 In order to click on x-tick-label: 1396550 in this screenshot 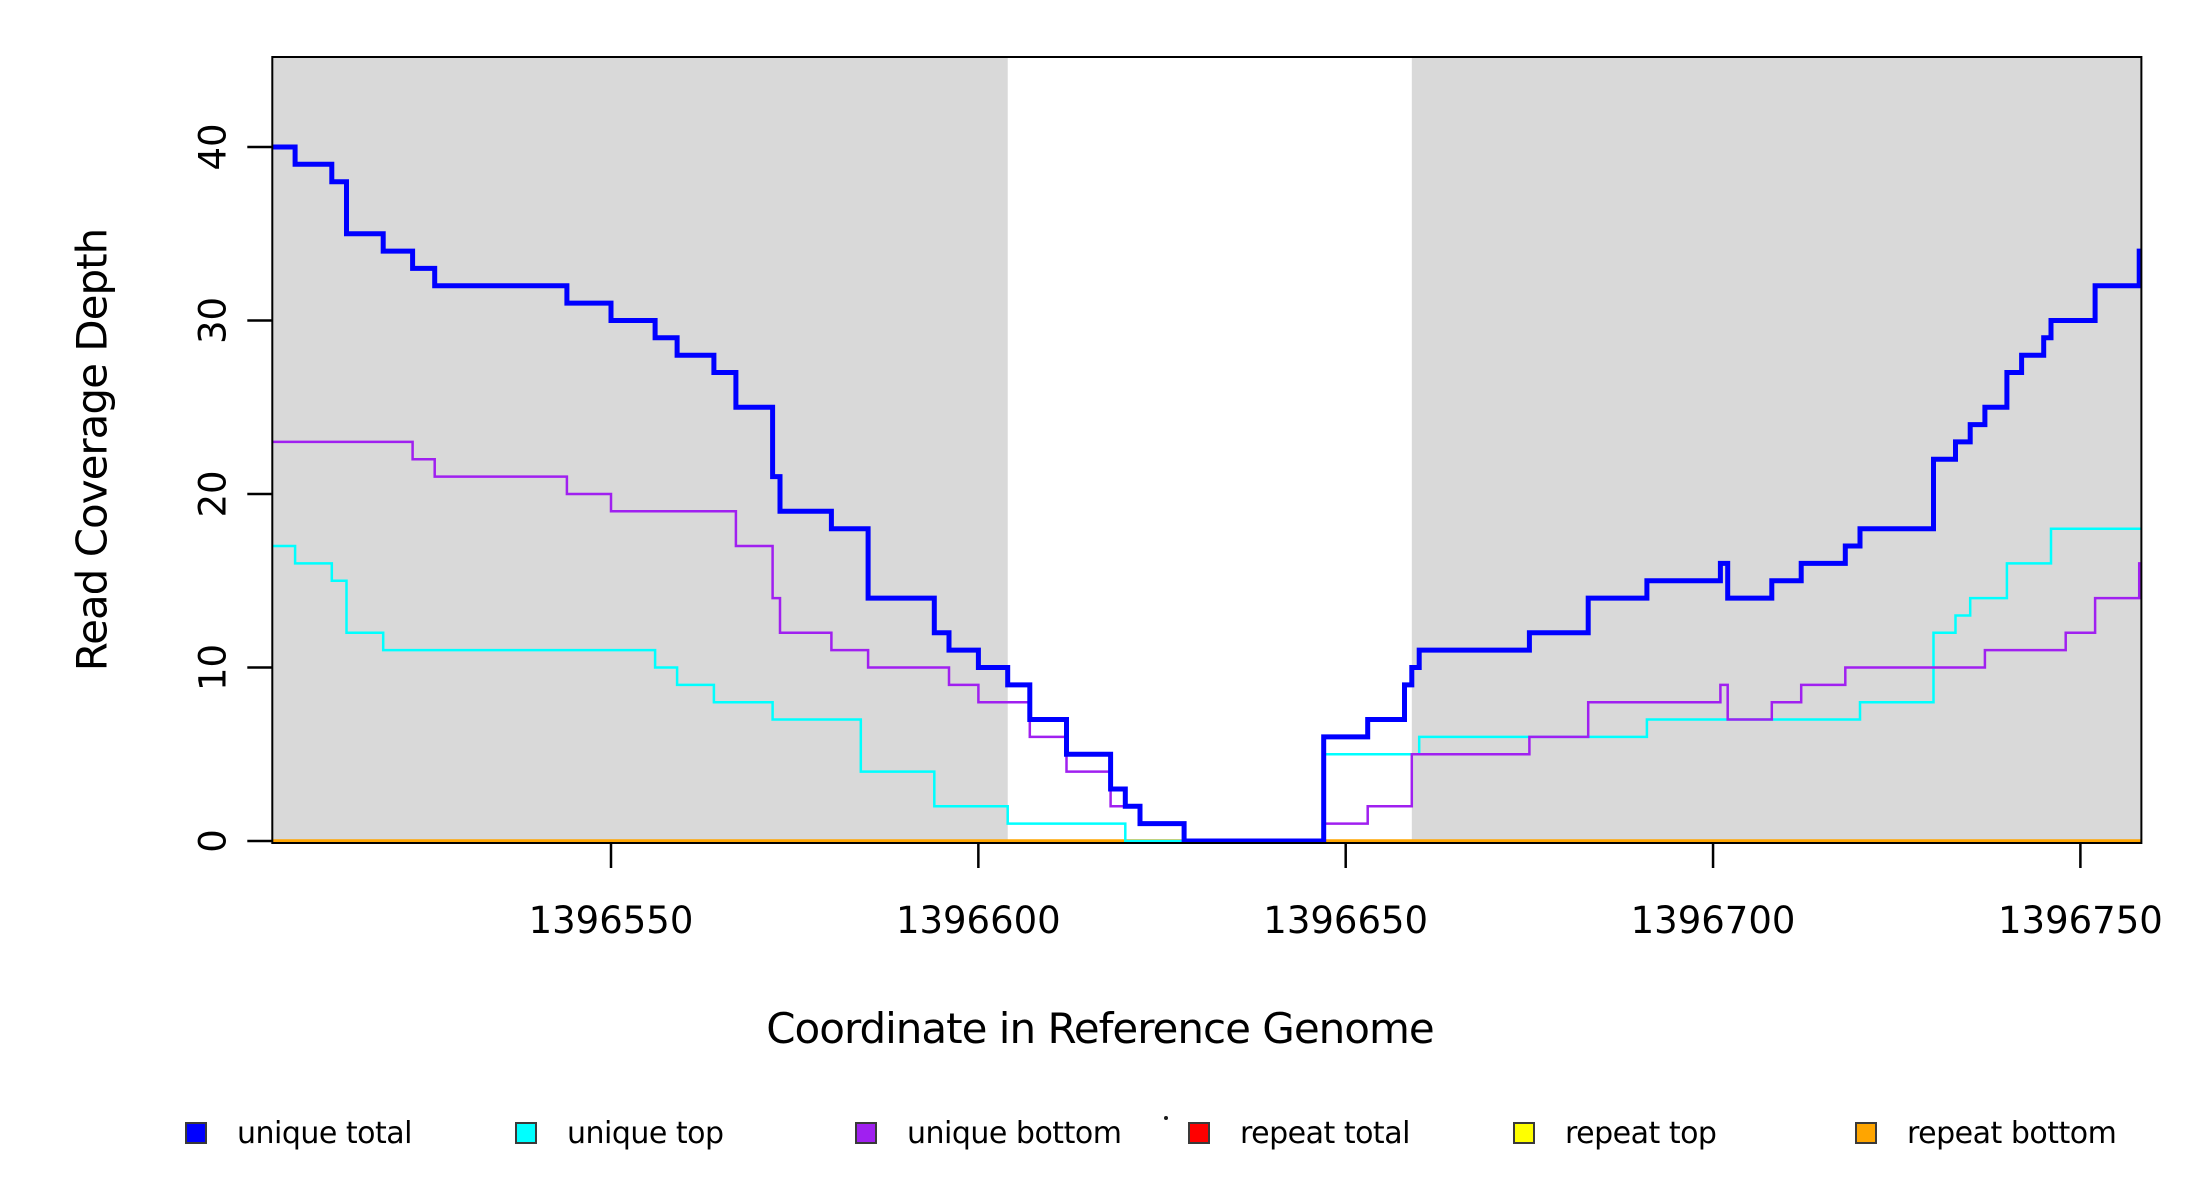, I will do `click(611, 920)`.